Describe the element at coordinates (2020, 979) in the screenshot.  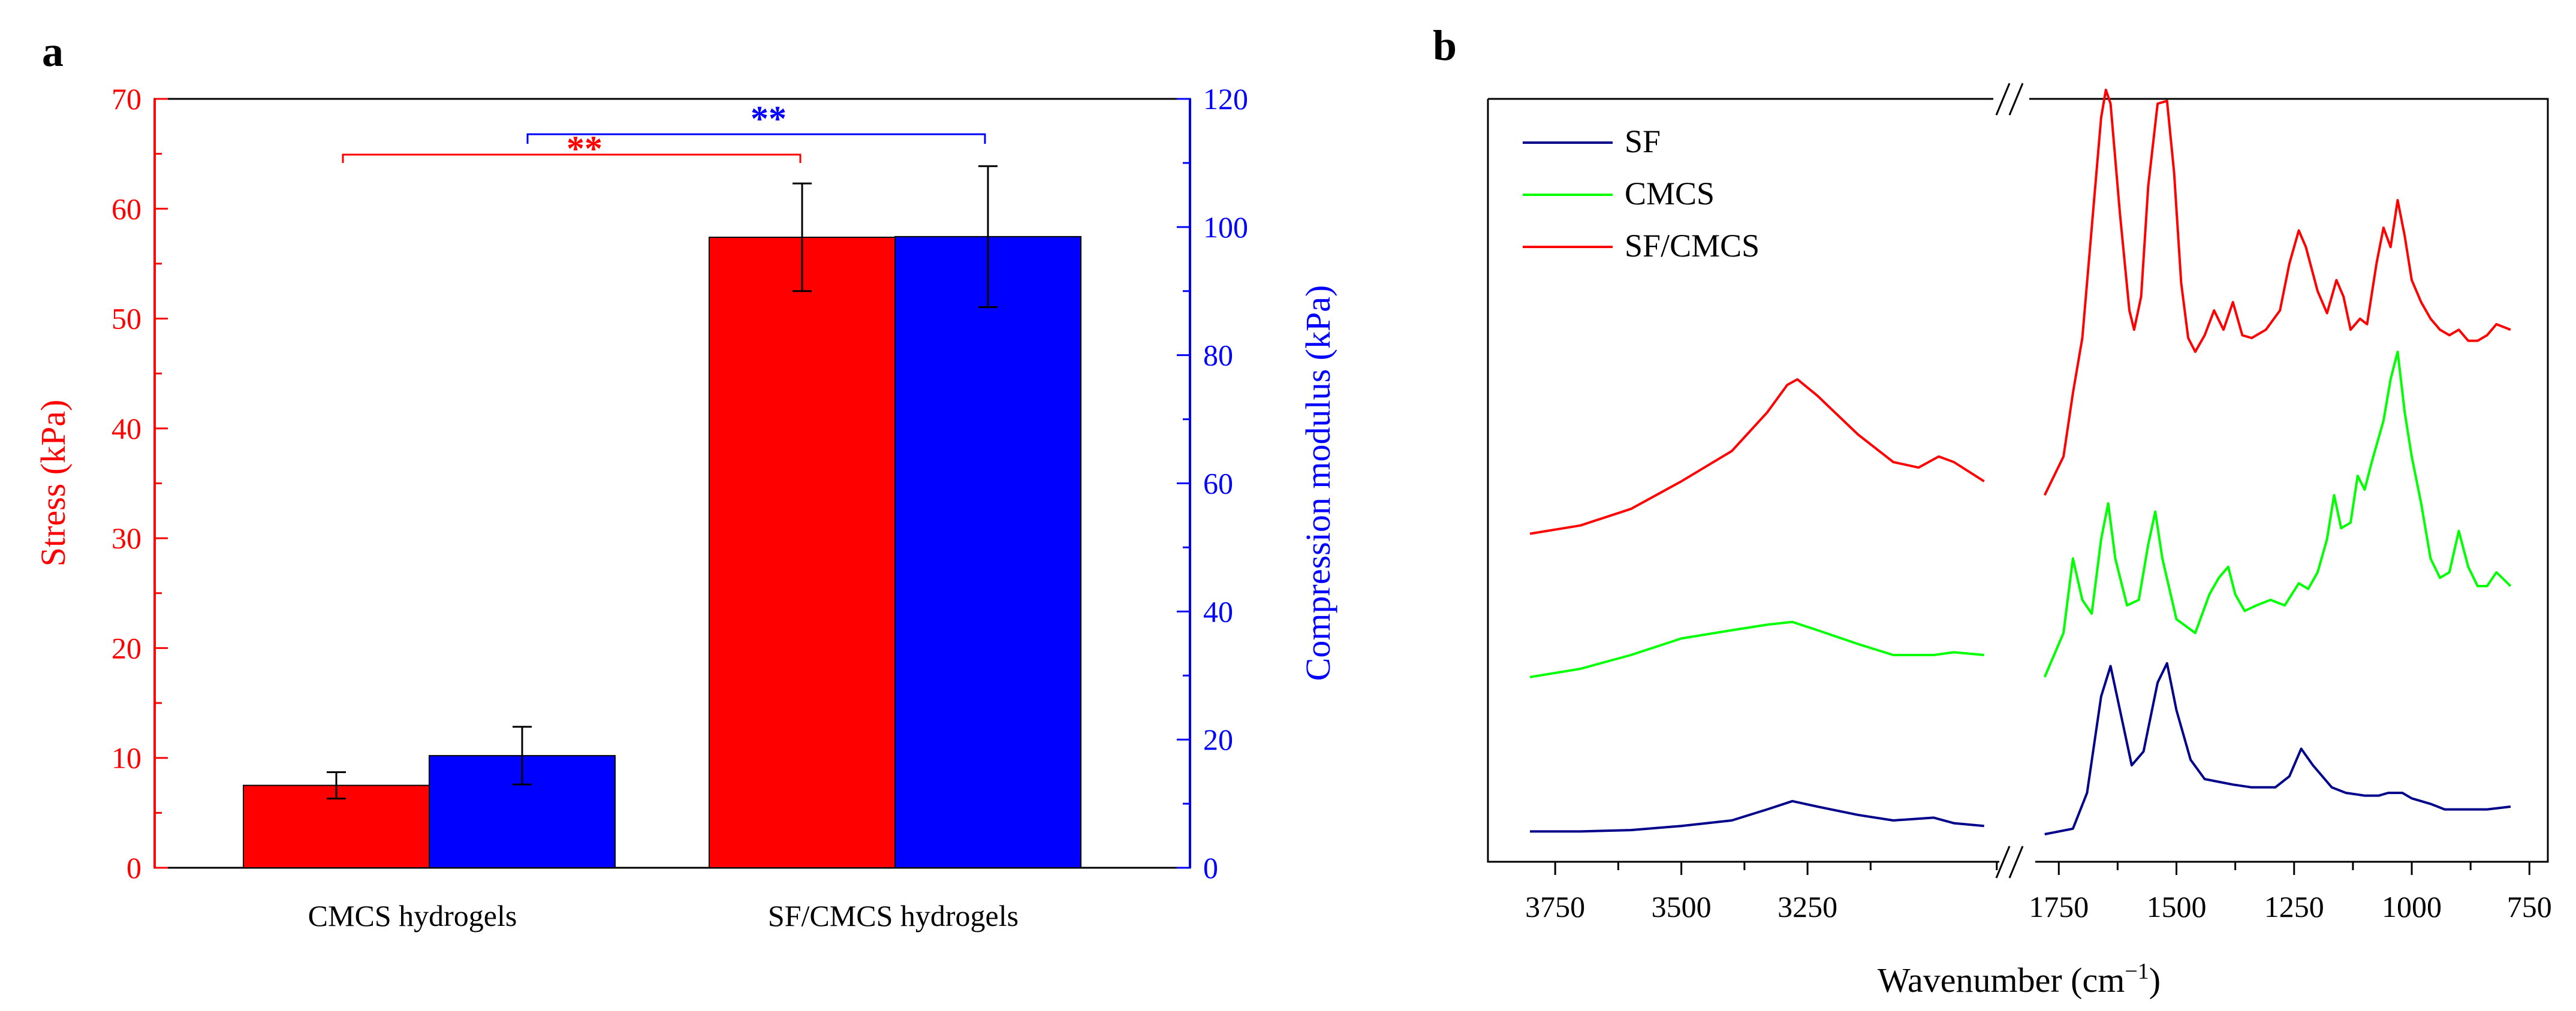
I see `x-axis-title: Wavenumber (cm−1)` at that location.